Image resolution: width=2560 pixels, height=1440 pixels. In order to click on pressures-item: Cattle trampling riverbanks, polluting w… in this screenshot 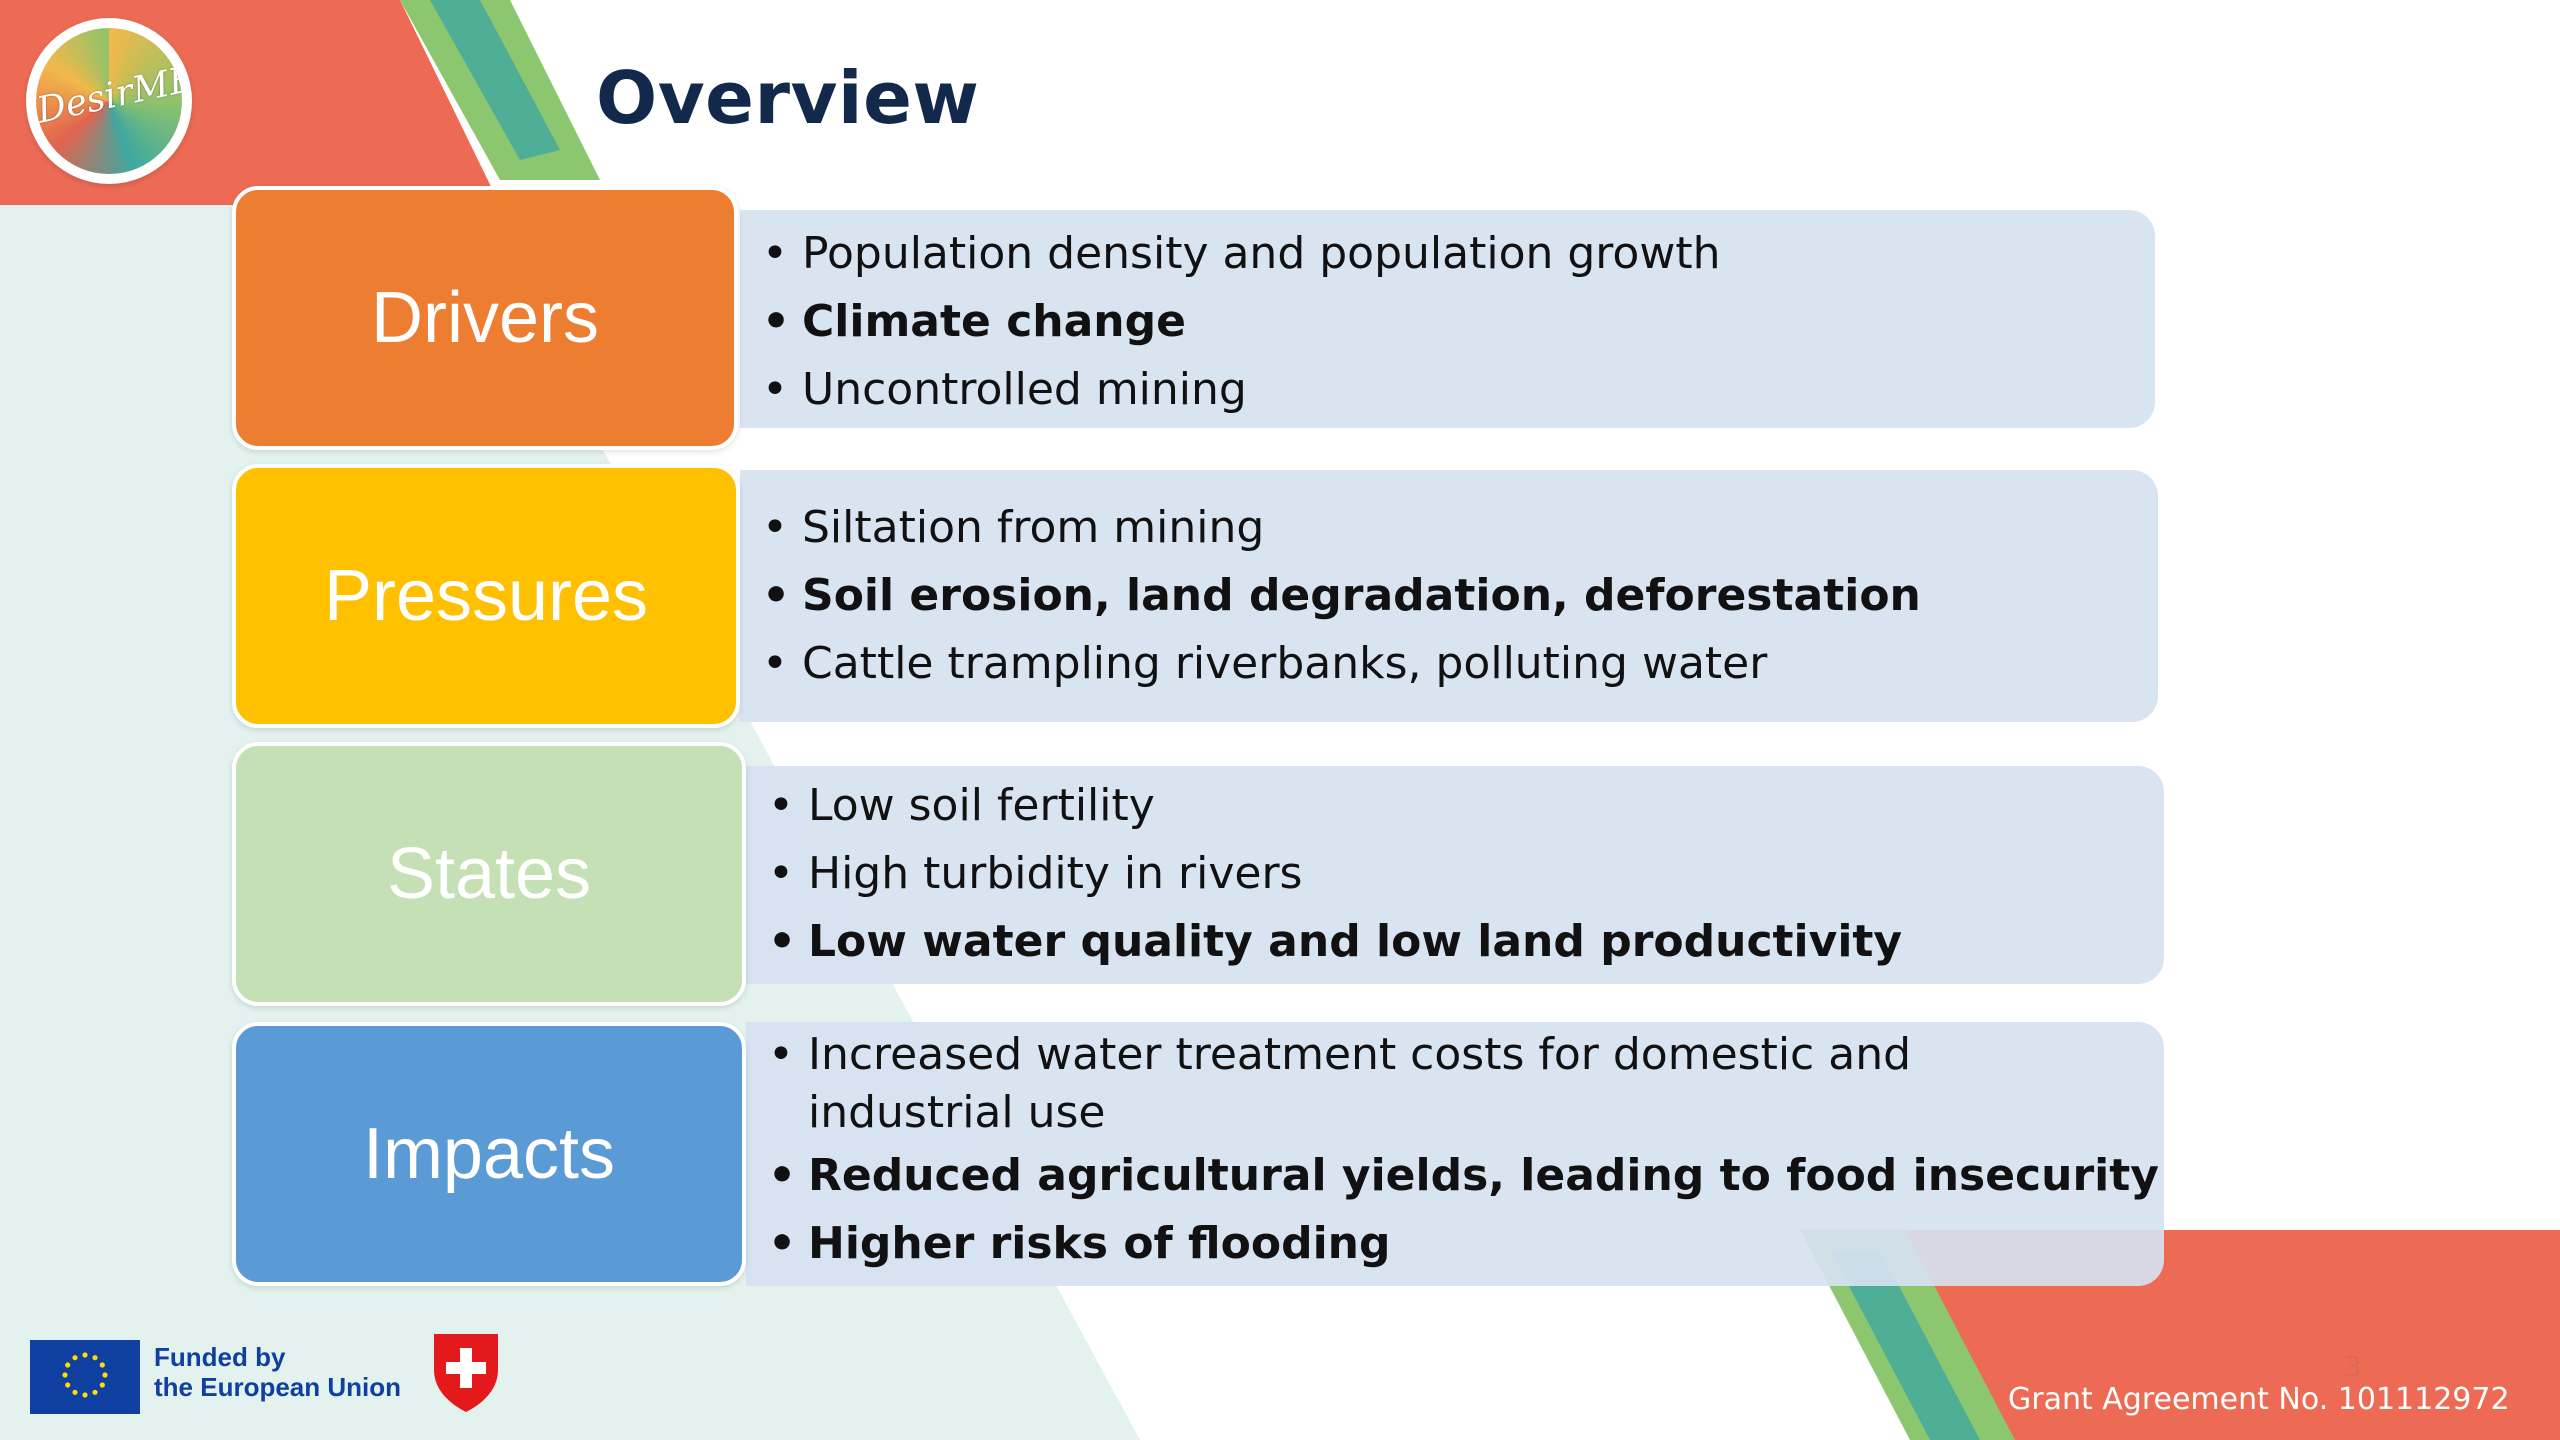, I will do `click(1449, 664)`.